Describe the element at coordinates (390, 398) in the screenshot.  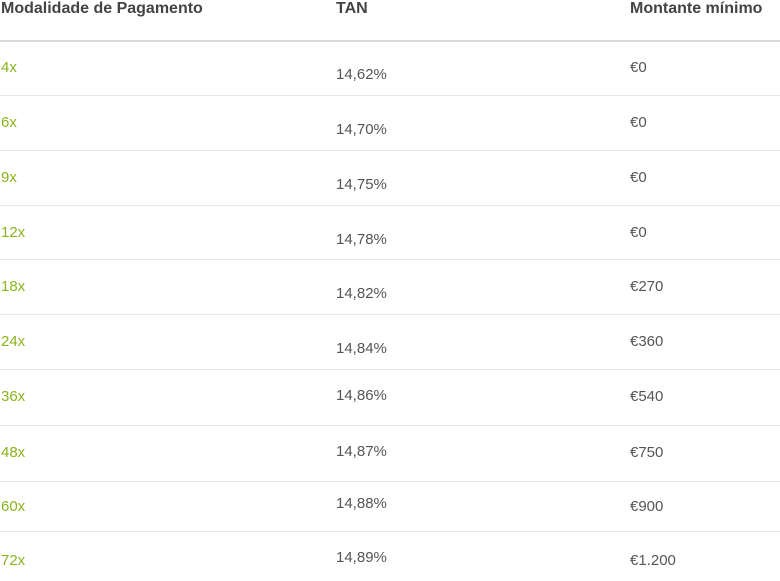
I see `table-row: 36x 14,86% €540` at that location.